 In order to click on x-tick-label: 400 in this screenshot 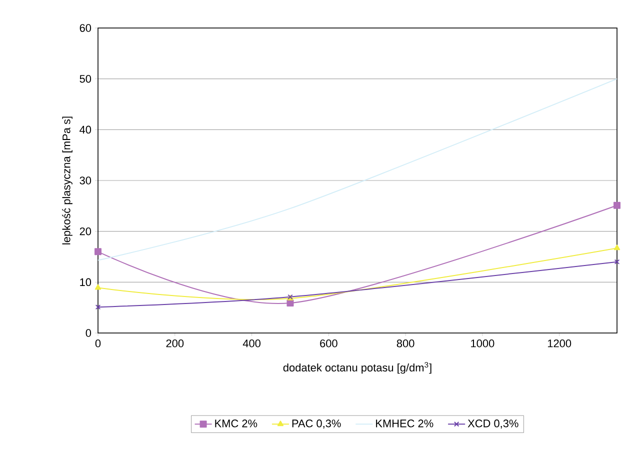, I will do `click(251, 344)`.